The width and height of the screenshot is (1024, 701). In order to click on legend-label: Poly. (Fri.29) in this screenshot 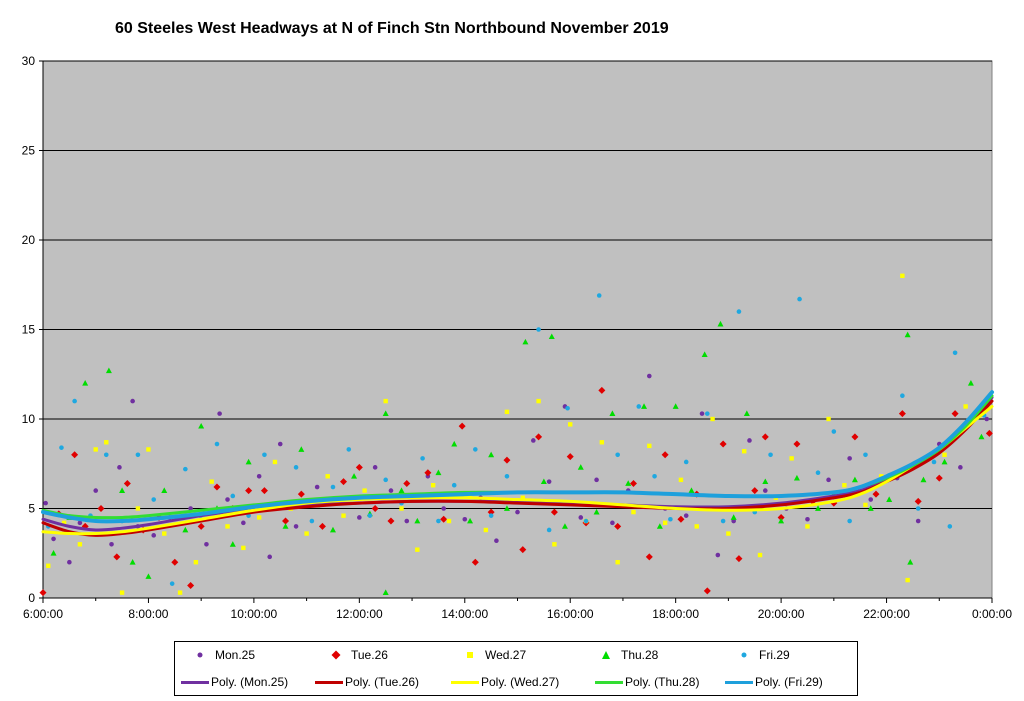, I will do `click(789, 682)`.